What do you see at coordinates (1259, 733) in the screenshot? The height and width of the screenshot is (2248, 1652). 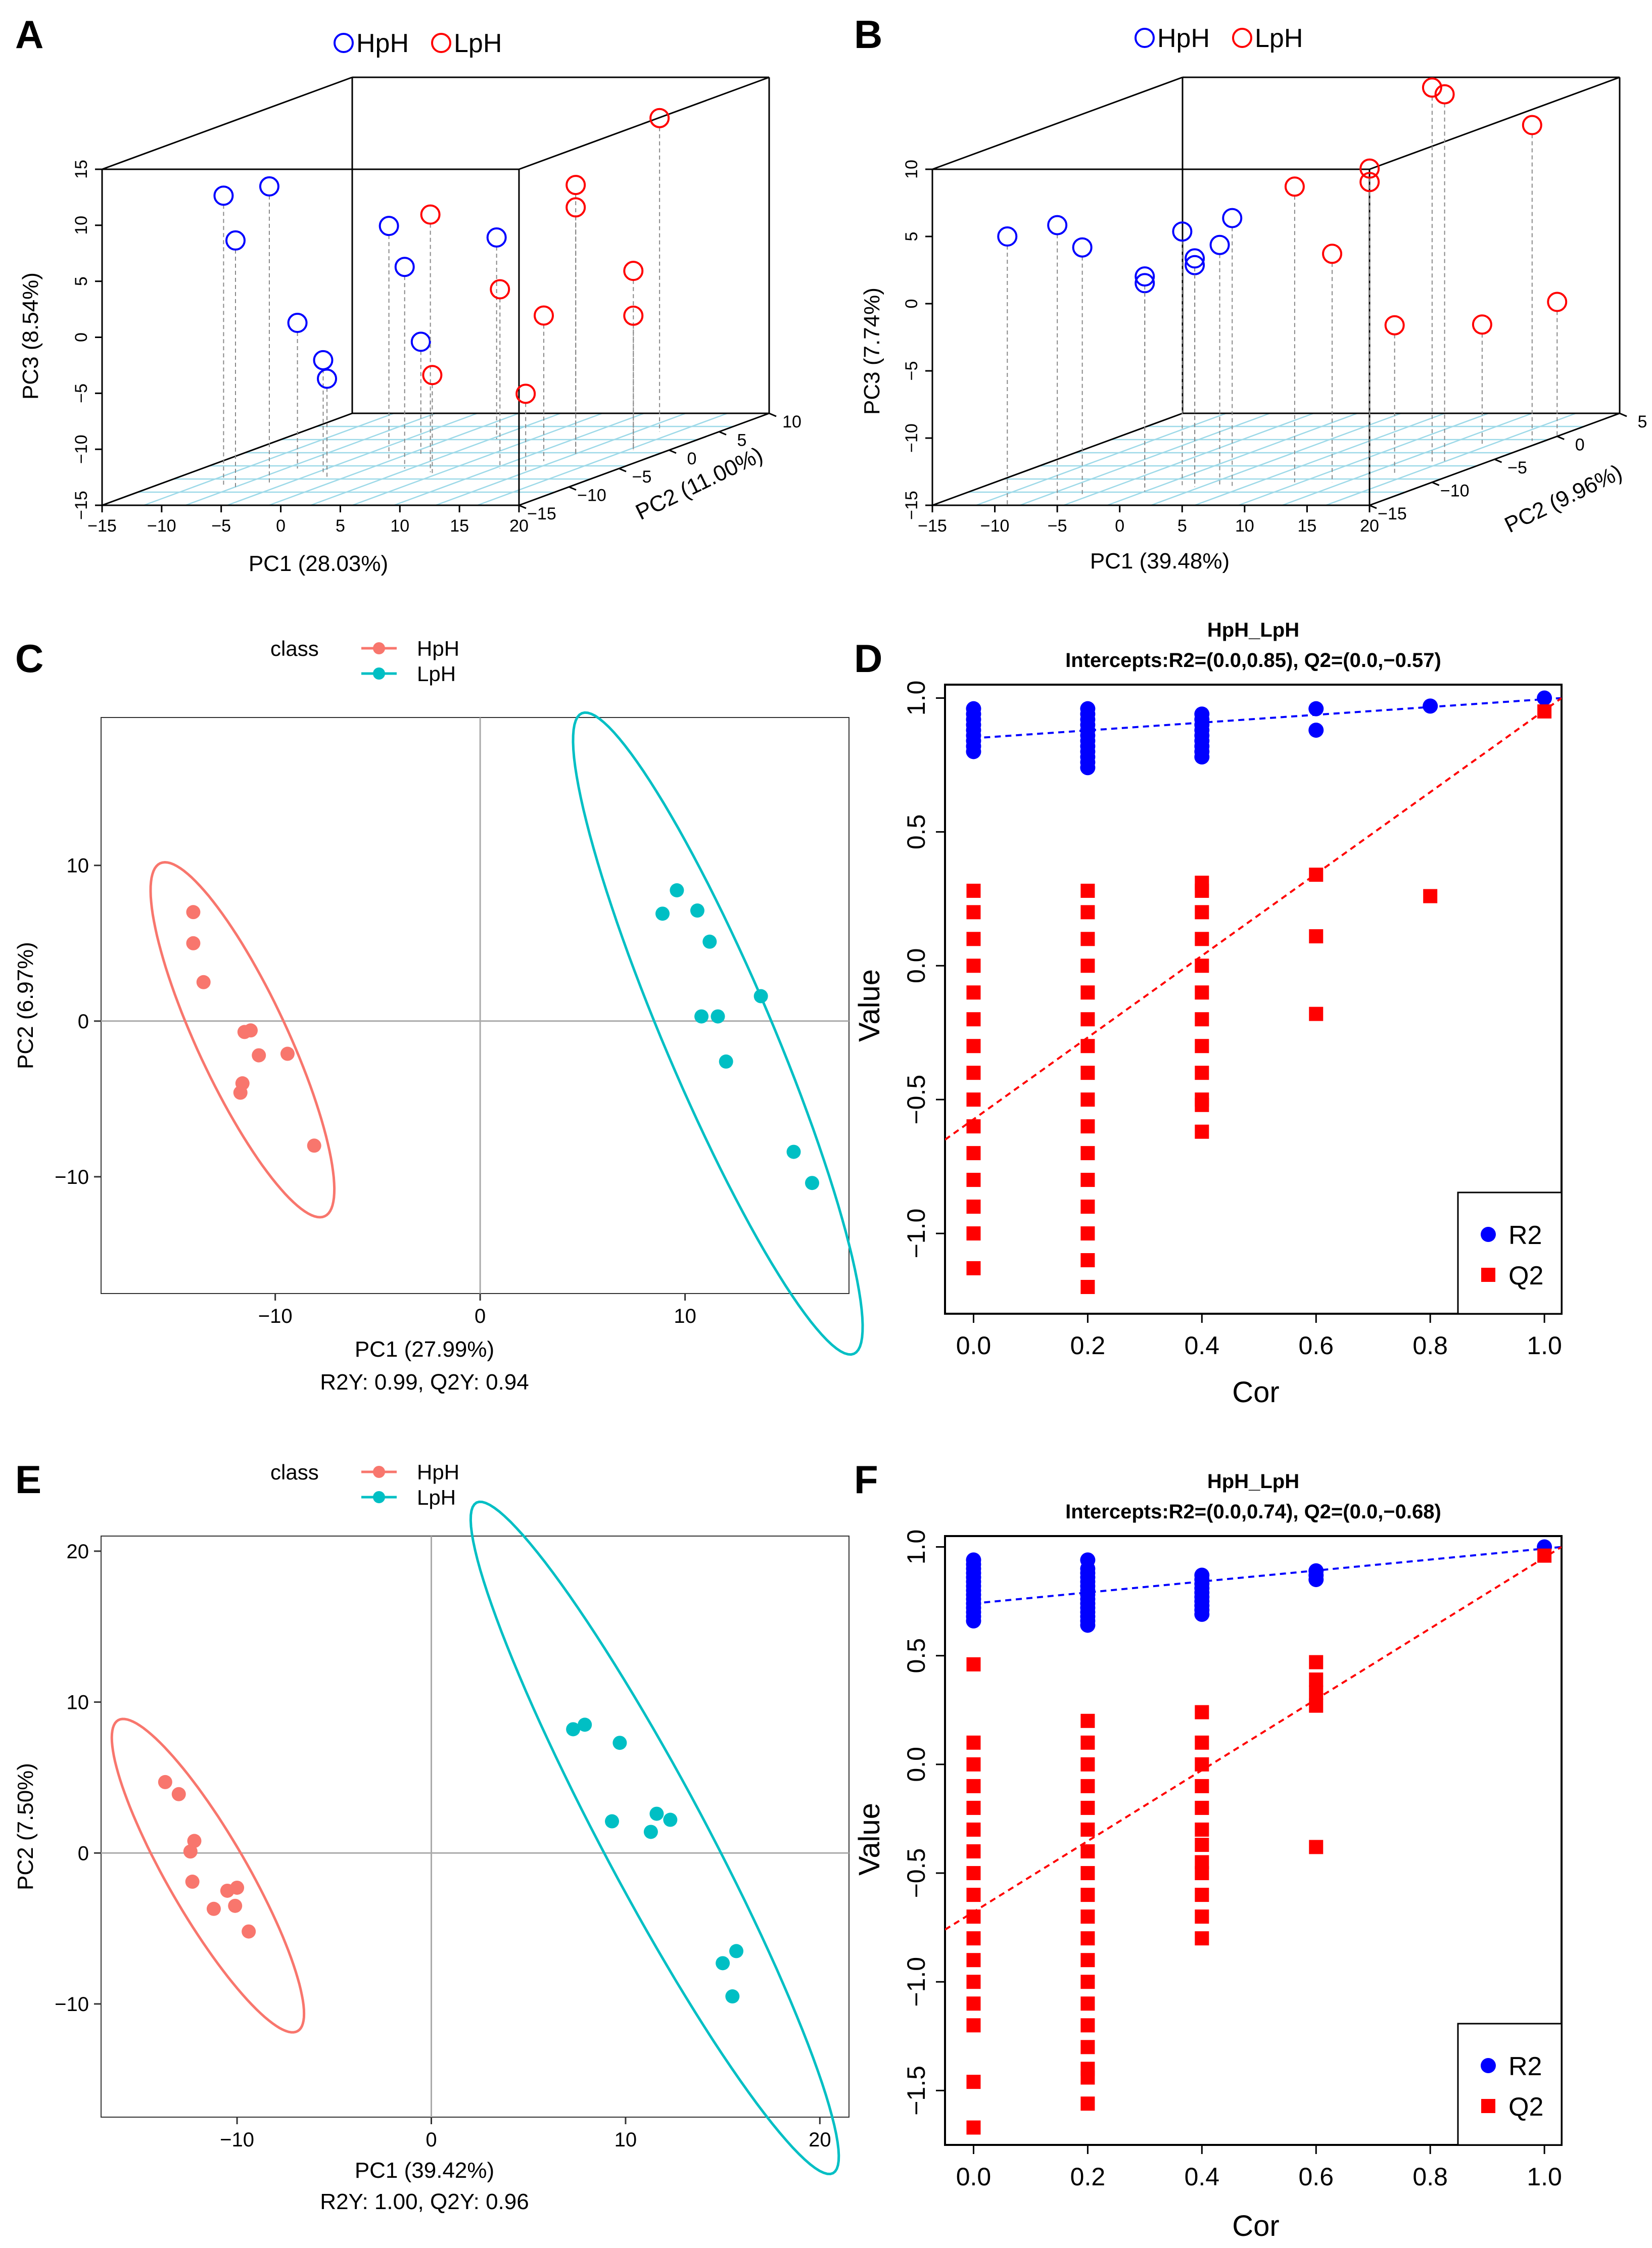 I see `panel-d-series-r2` at bounding box center [1259, 733].